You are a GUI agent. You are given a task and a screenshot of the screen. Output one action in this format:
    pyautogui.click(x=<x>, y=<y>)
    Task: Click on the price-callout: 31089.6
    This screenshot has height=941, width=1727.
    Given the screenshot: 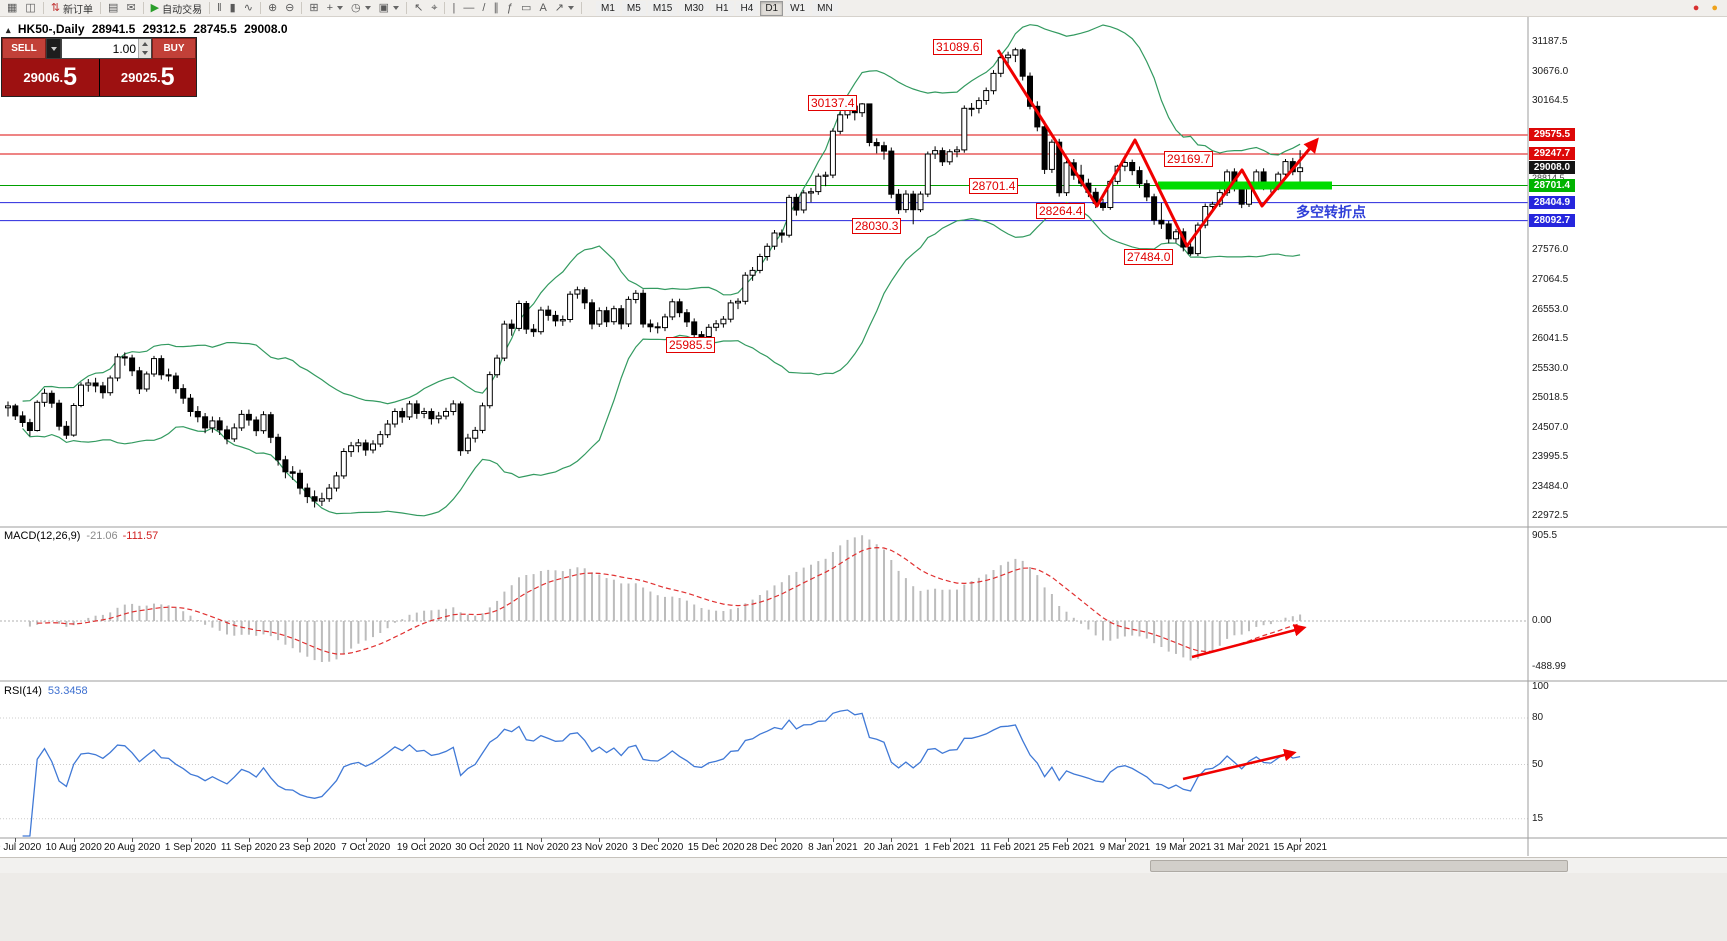 What is the action you would take?
    pyautogui.click(x=958, y=47)
    